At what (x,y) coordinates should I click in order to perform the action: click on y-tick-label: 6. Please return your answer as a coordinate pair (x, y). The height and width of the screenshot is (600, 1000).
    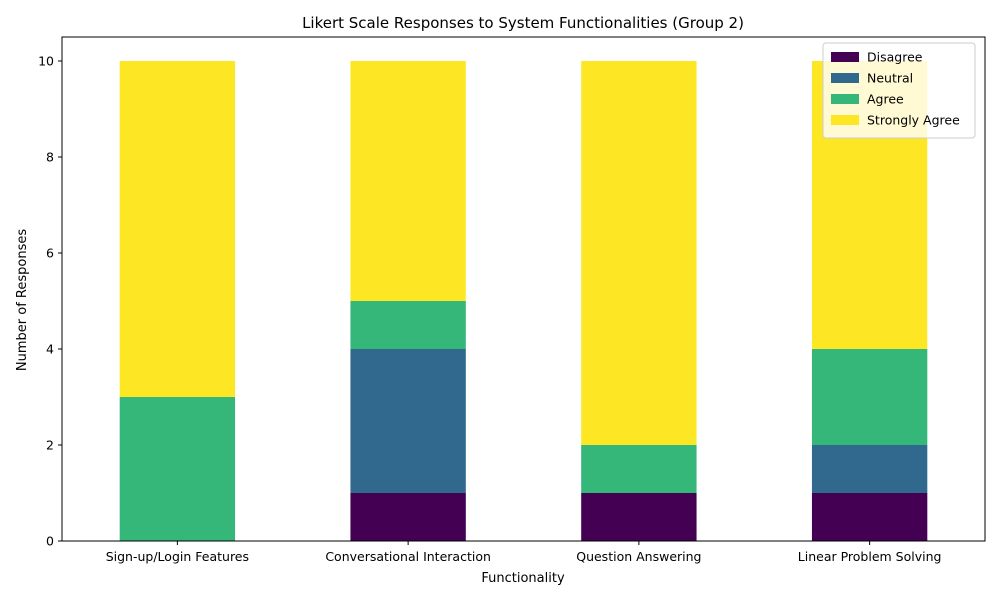
    Looking at the image, I should click on (50, 253).